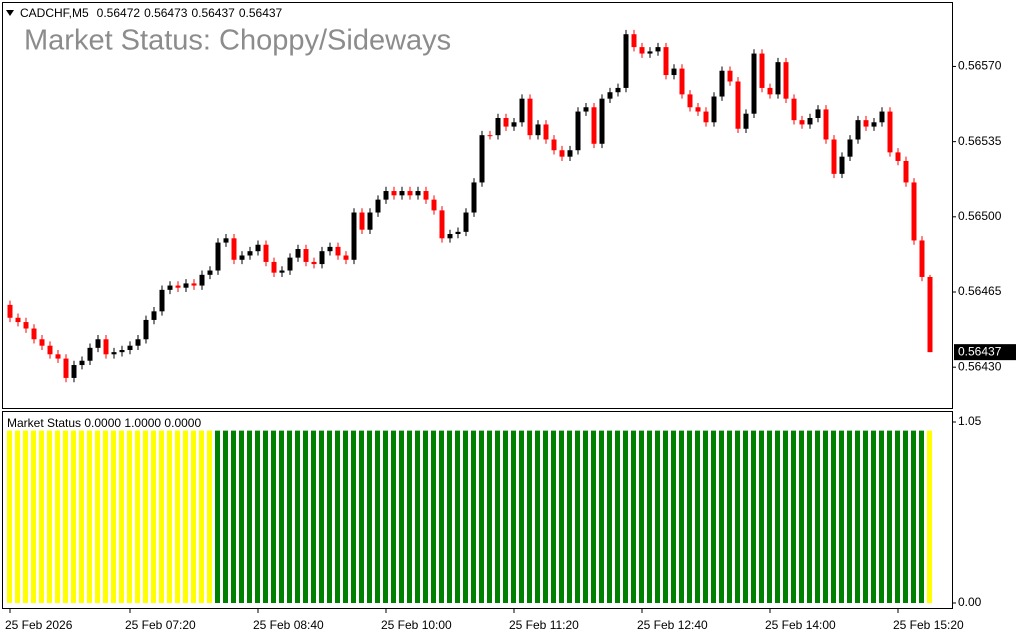 The height and width of the screenshot is (640, 1024). I want to click on x-tick-label: 25 Feb 15:20, so click(928, 625).